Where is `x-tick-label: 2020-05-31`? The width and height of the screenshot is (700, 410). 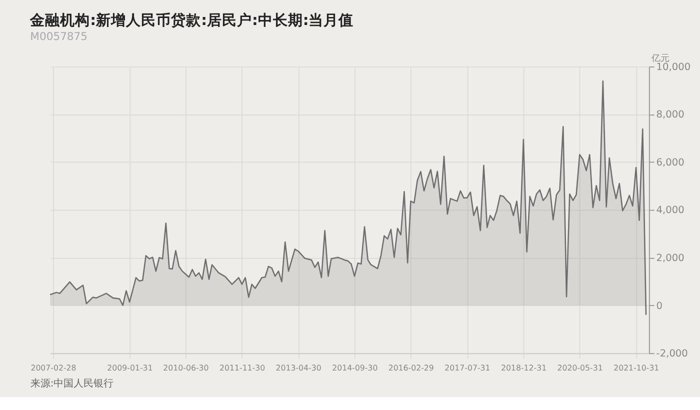
x-tick-label: 2020-05-31 is located at coordinates (580, 367).